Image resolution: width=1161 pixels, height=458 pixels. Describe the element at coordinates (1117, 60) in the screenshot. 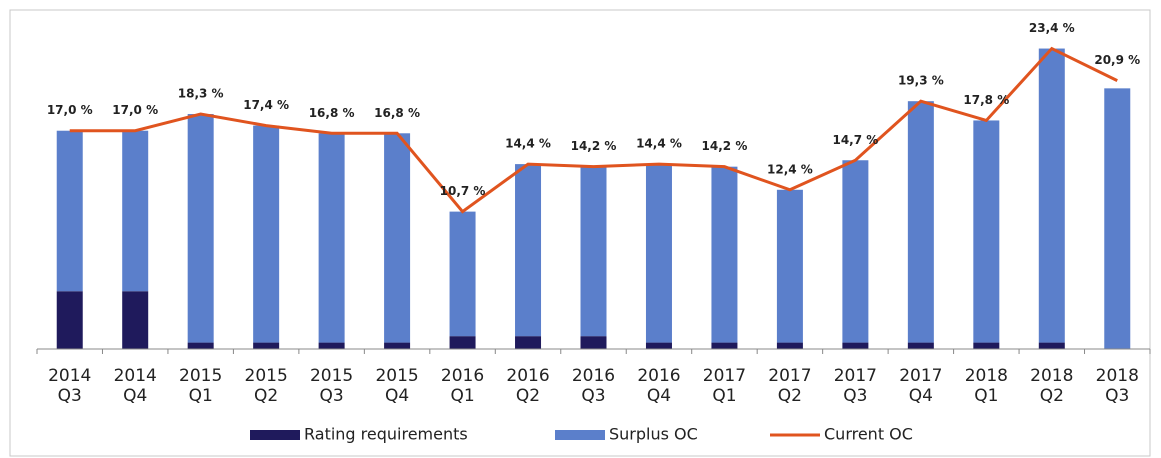

I see `data-label: 20,9 %` at that location.